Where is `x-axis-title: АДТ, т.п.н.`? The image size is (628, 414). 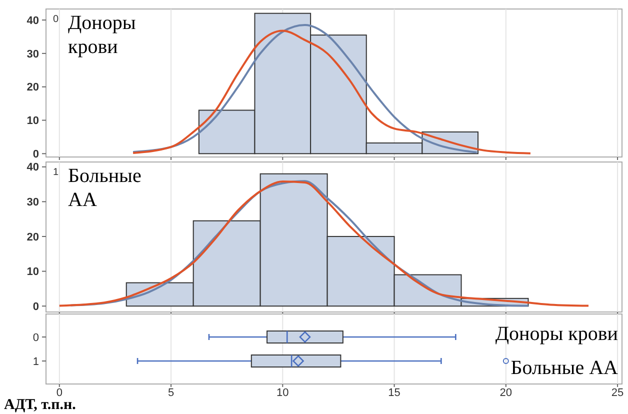 x-axis-title: АДТ, т.п.н. is located at coordinates (40, 405).